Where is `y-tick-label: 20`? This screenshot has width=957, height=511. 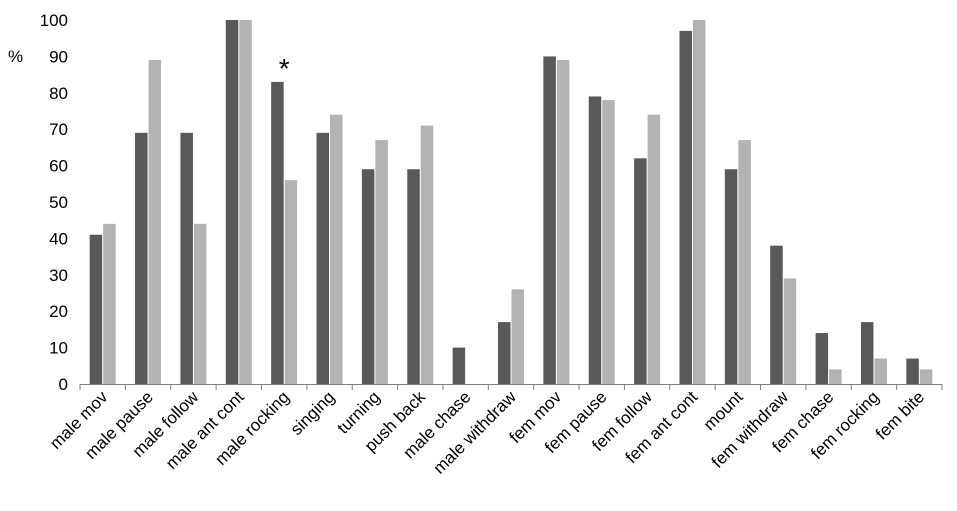 y-tick-label: 20 is located at coordinates (58, 311).